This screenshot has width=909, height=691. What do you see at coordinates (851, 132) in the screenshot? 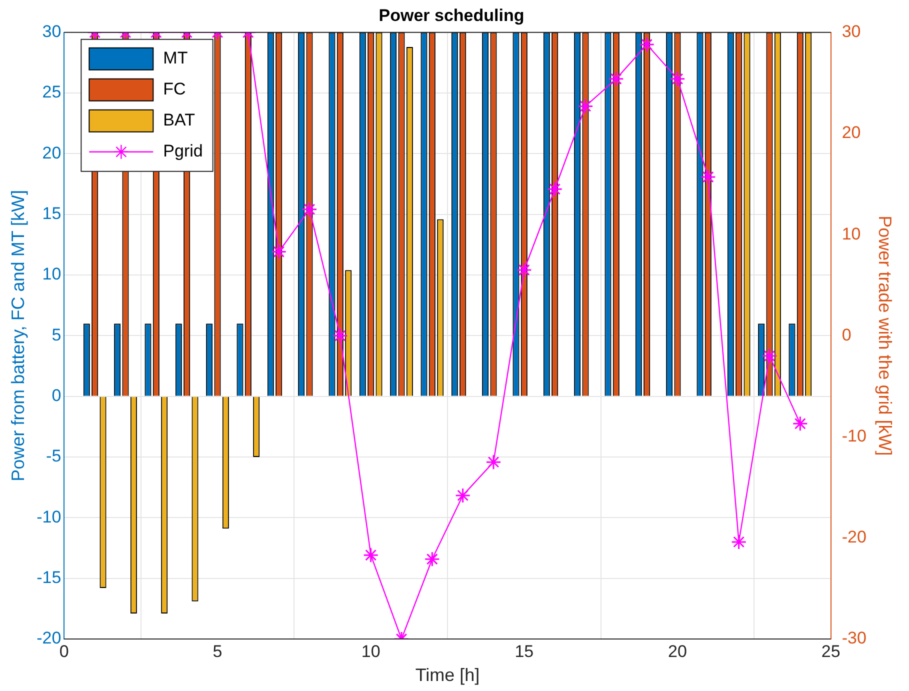
I see `y2-tick-label: 20` at bounding box center [851, 132].